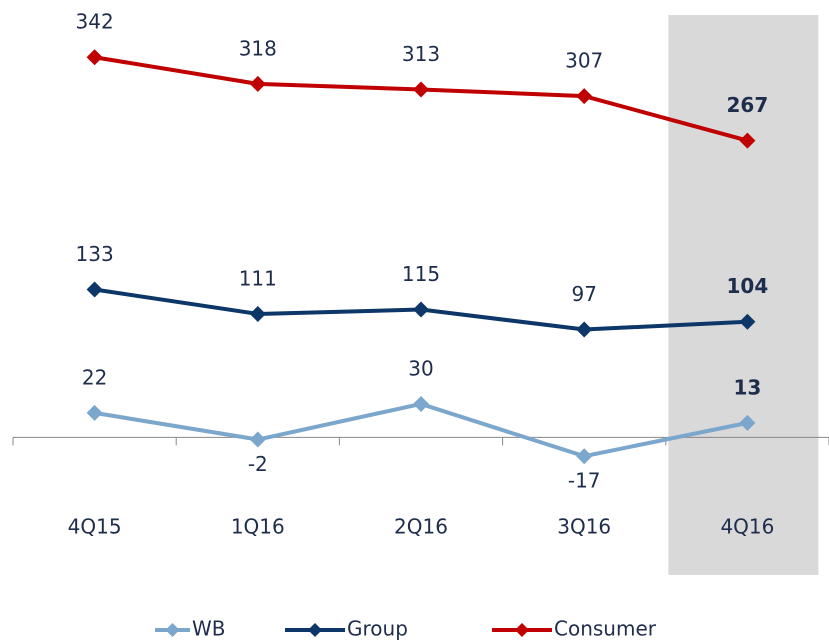 This screenshot has height=643, width=829. Describe the element at coordinates (95, 22) in the screenshot. I see `data-label: 342` at that location.